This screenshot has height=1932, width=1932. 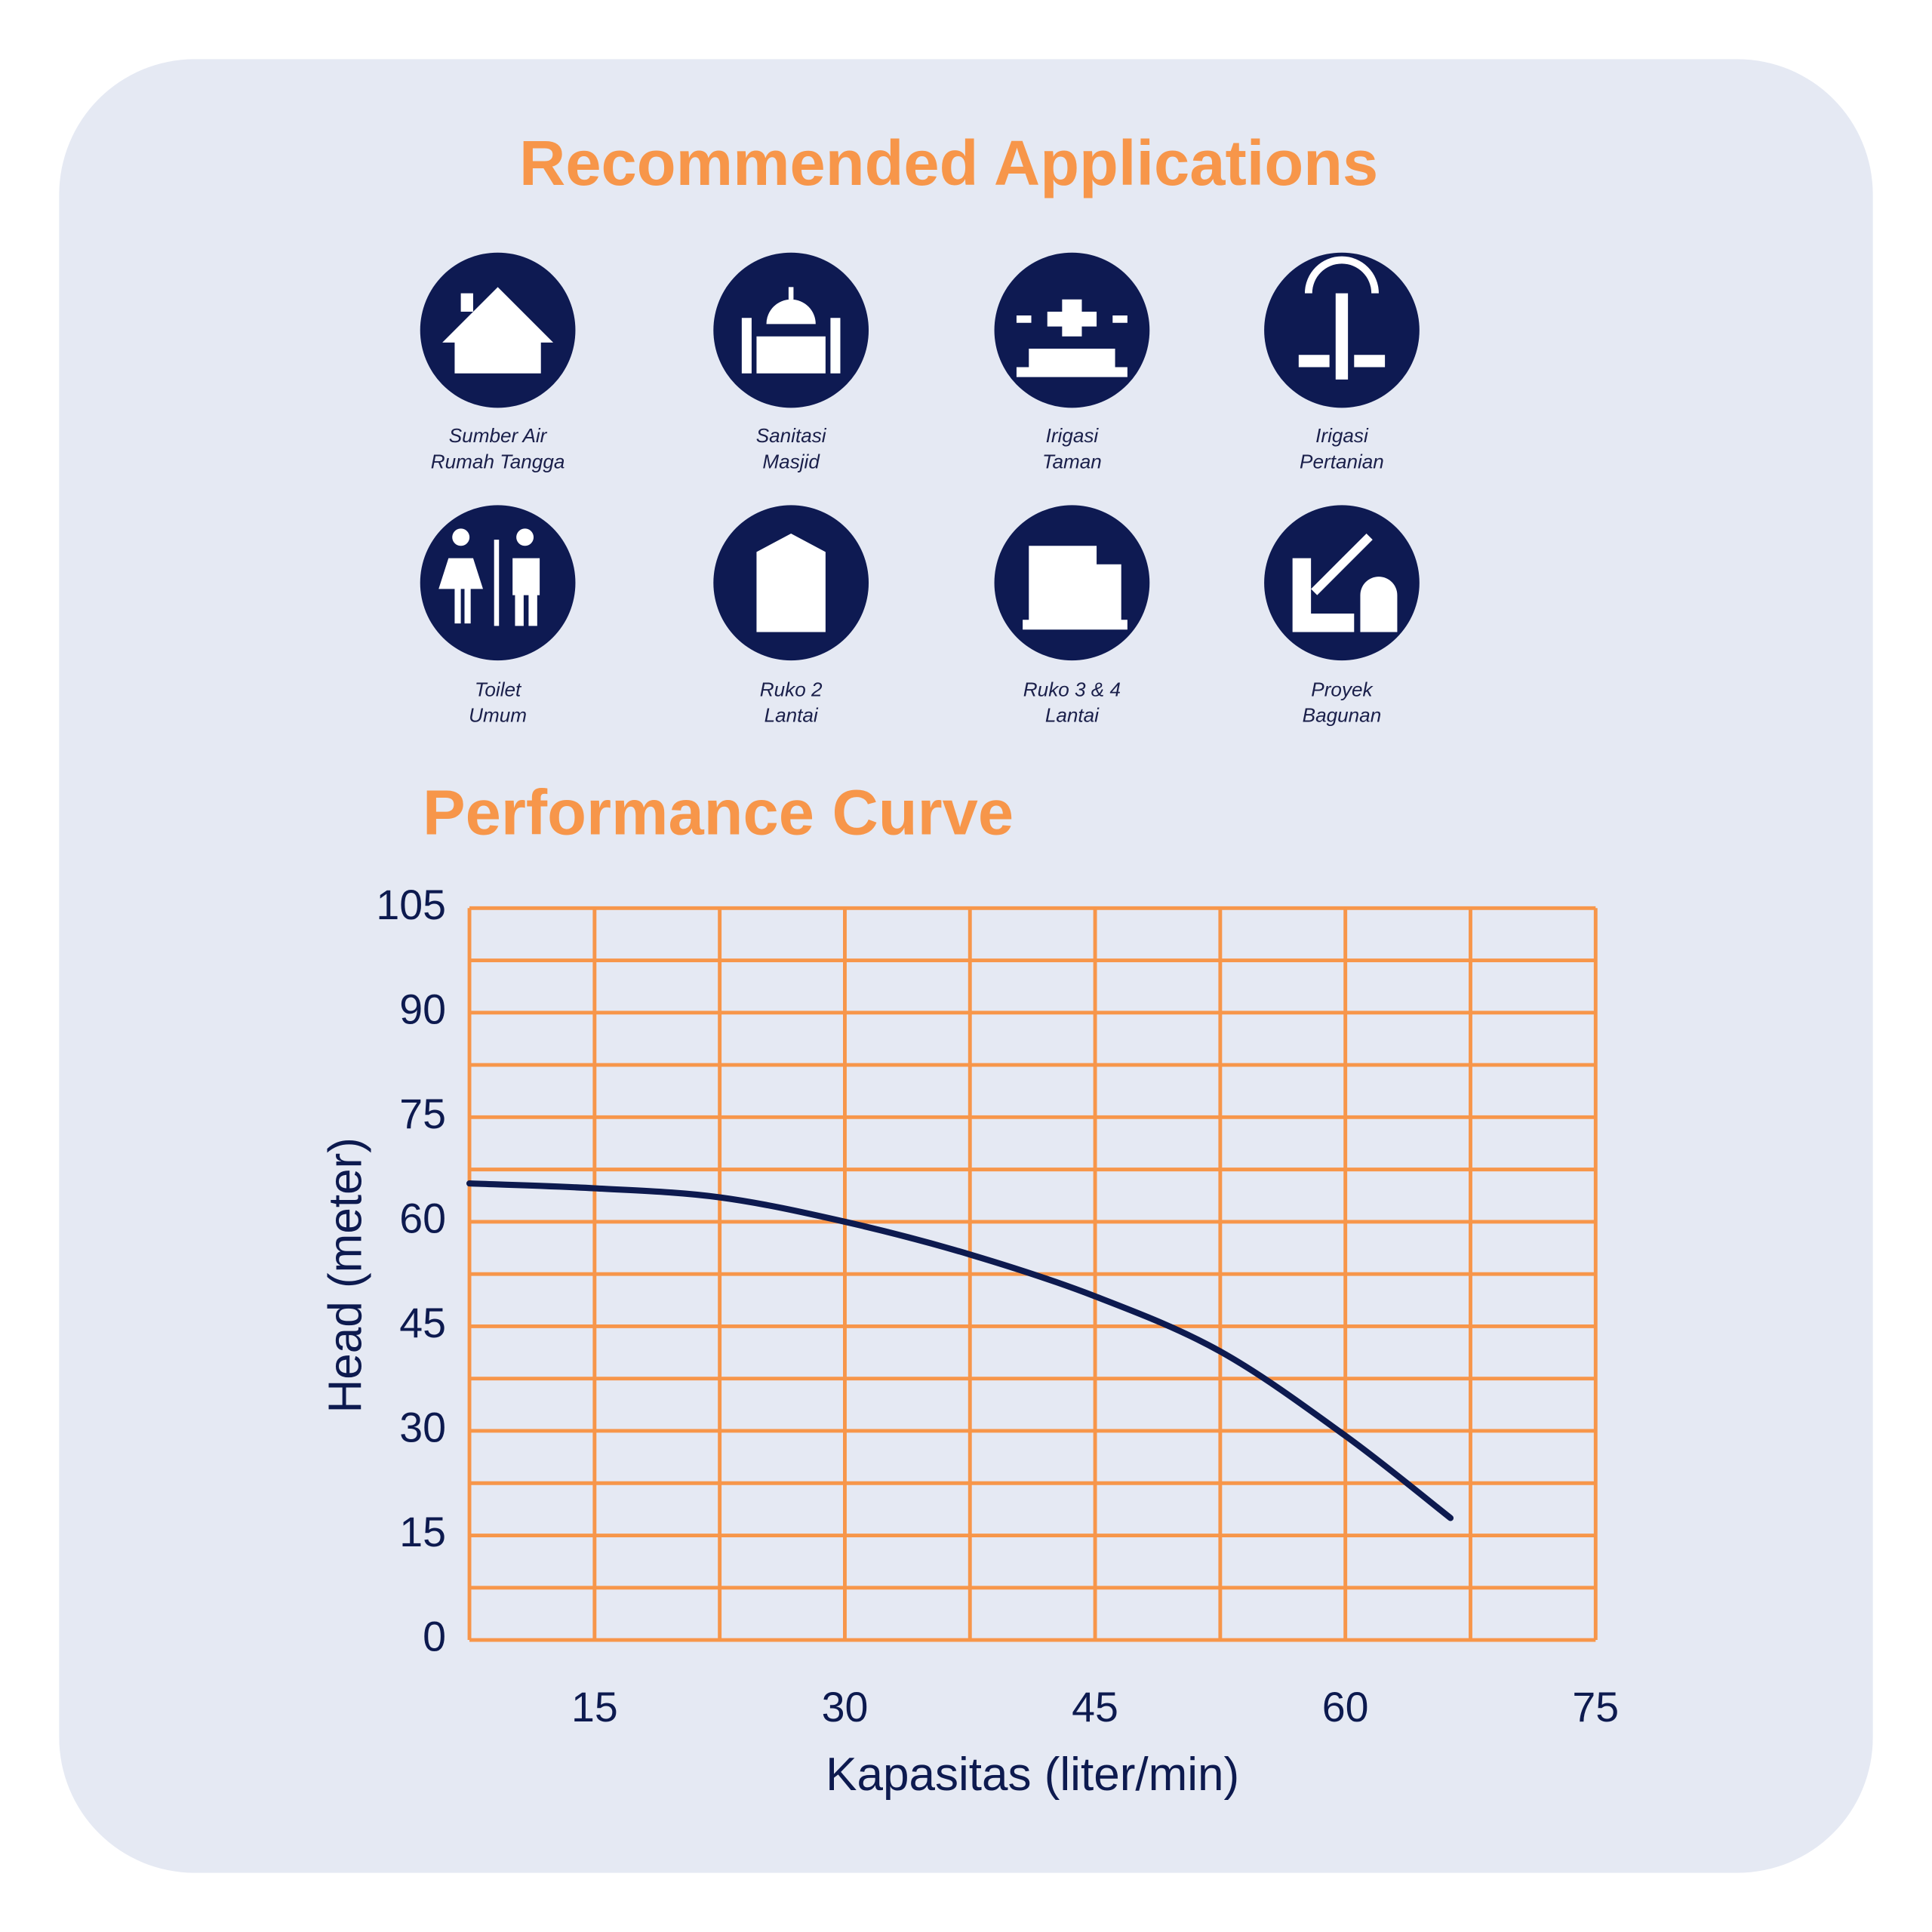 I want to click on section-title: Performance Curve, so click(x=718, y=812).